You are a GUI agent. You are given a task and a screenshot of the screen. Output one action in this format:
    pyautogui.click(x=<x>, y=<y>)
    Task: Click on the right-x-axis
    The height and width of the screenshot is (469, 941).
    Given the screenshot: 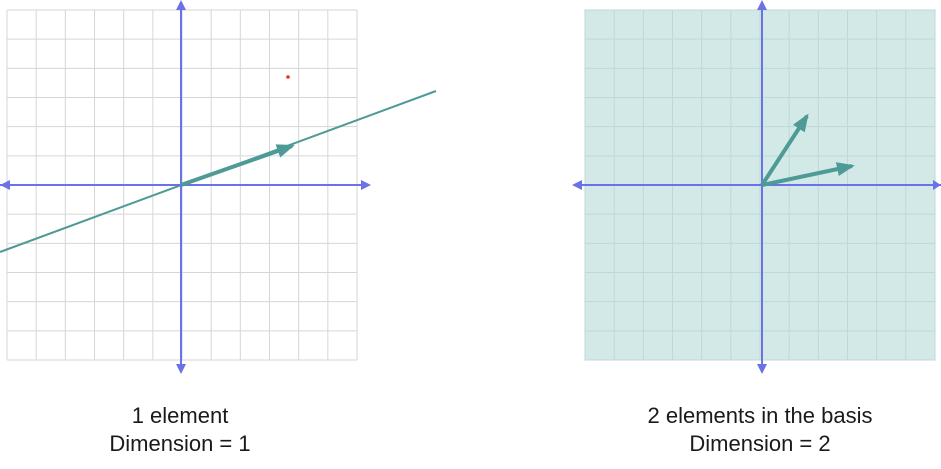 What is the action you would take?
    pyautogui.click(x=756, y=185)
    